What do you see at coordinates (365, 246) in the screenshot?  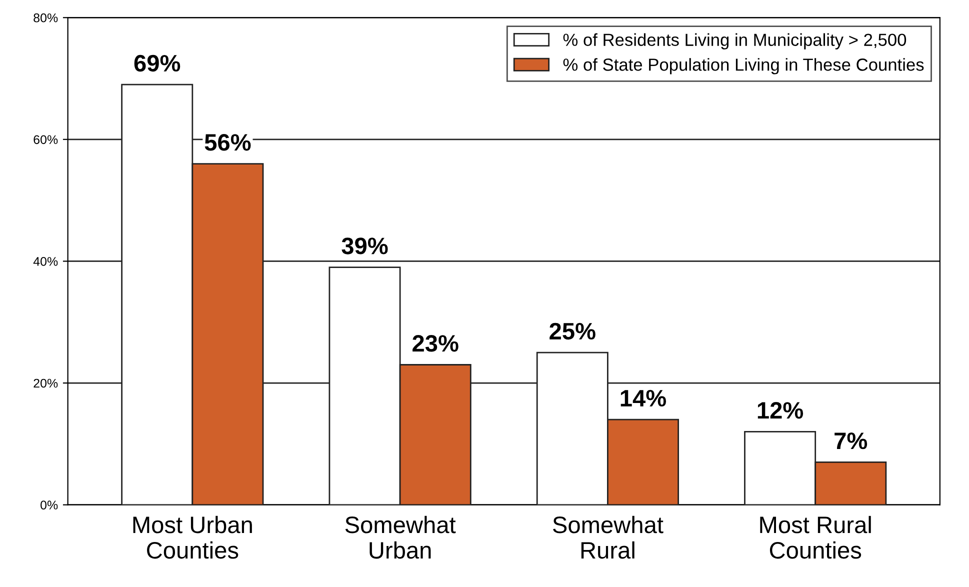 I see `data-label: 39%` at bounding box center [365, 246].